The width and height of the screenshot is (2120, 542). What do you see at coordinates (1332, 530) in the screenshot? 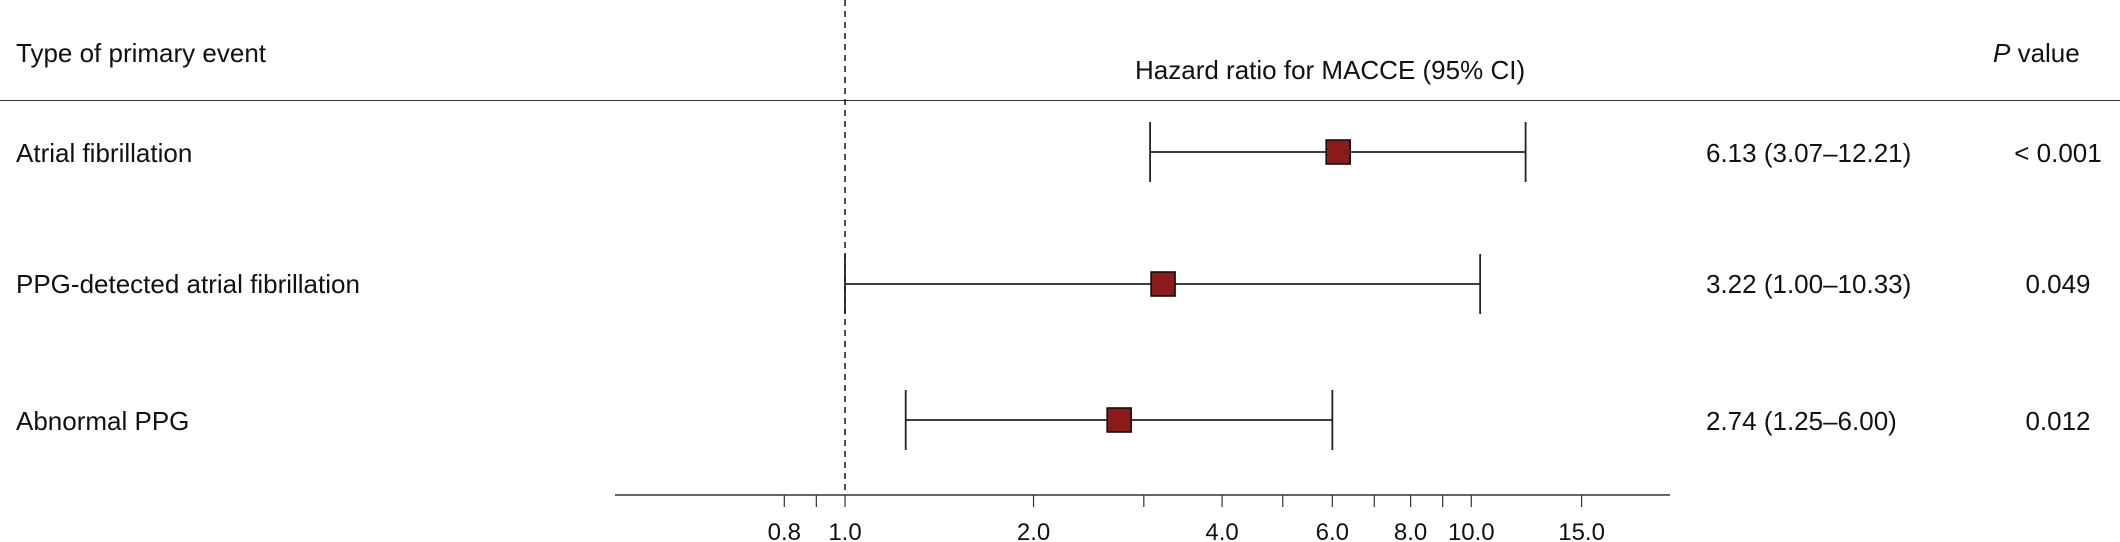
I see `x-tick-label-6.0: 6.0` at bounding box center [1332, 530].